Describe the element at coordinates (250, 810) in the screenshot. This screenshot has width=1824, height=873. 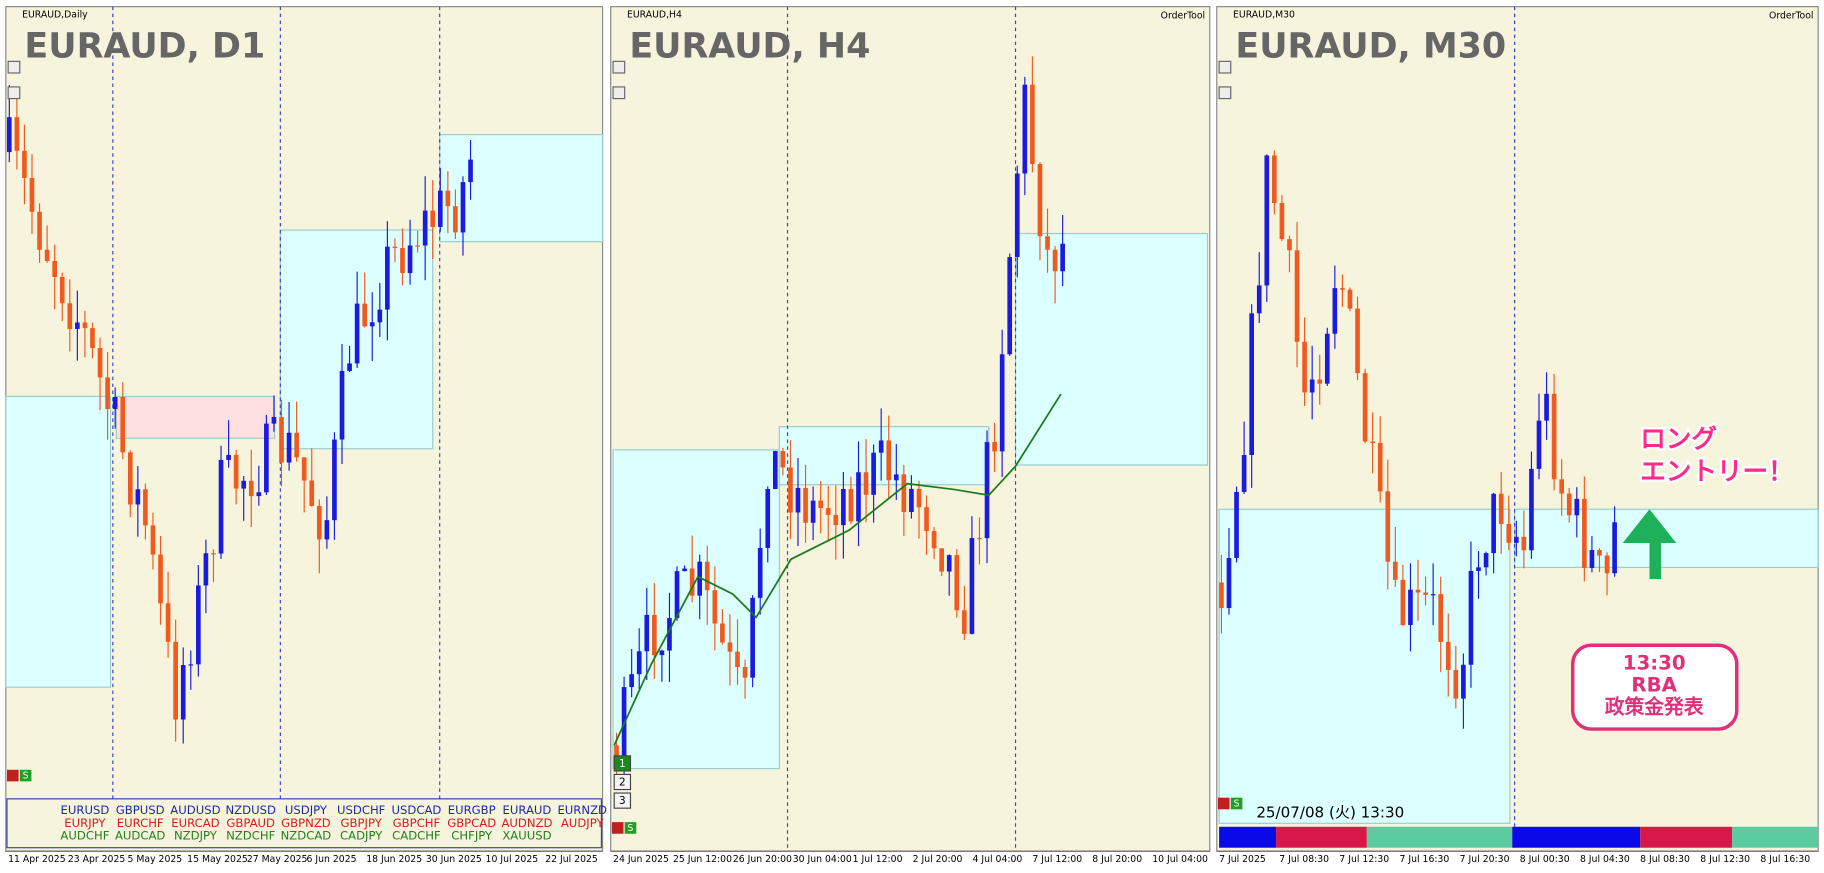
I see `symbol-button: NZDUSD` at that location.